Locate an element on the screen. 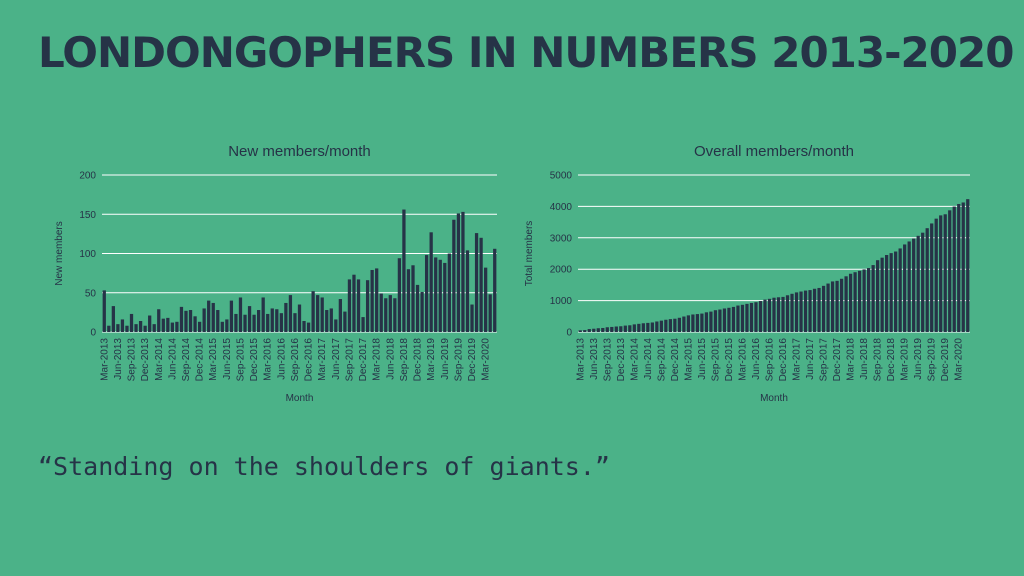  x-tick-label: Sep-2014 is located at coordinates (661, 360).